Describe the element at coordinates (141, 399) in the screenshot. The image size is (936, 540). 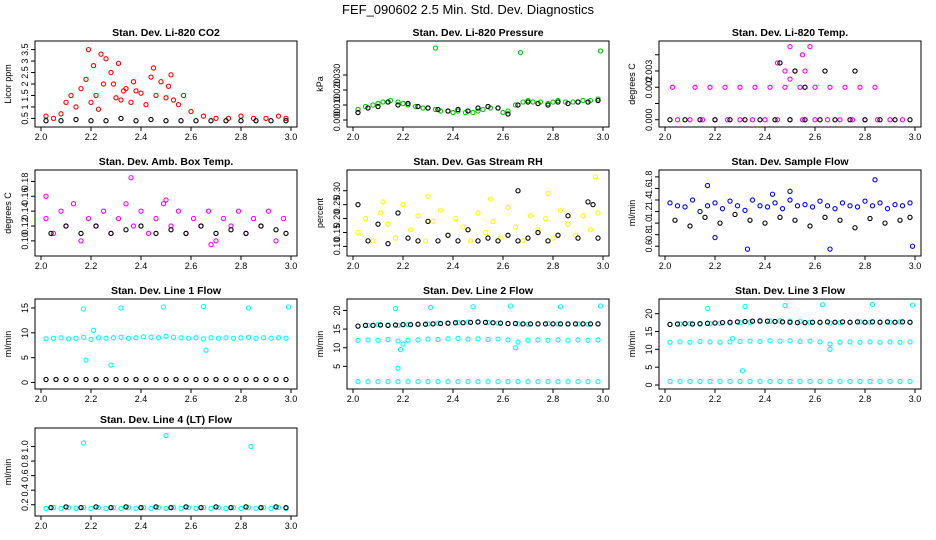
I see `x-tick-label: 2.4` at that location.